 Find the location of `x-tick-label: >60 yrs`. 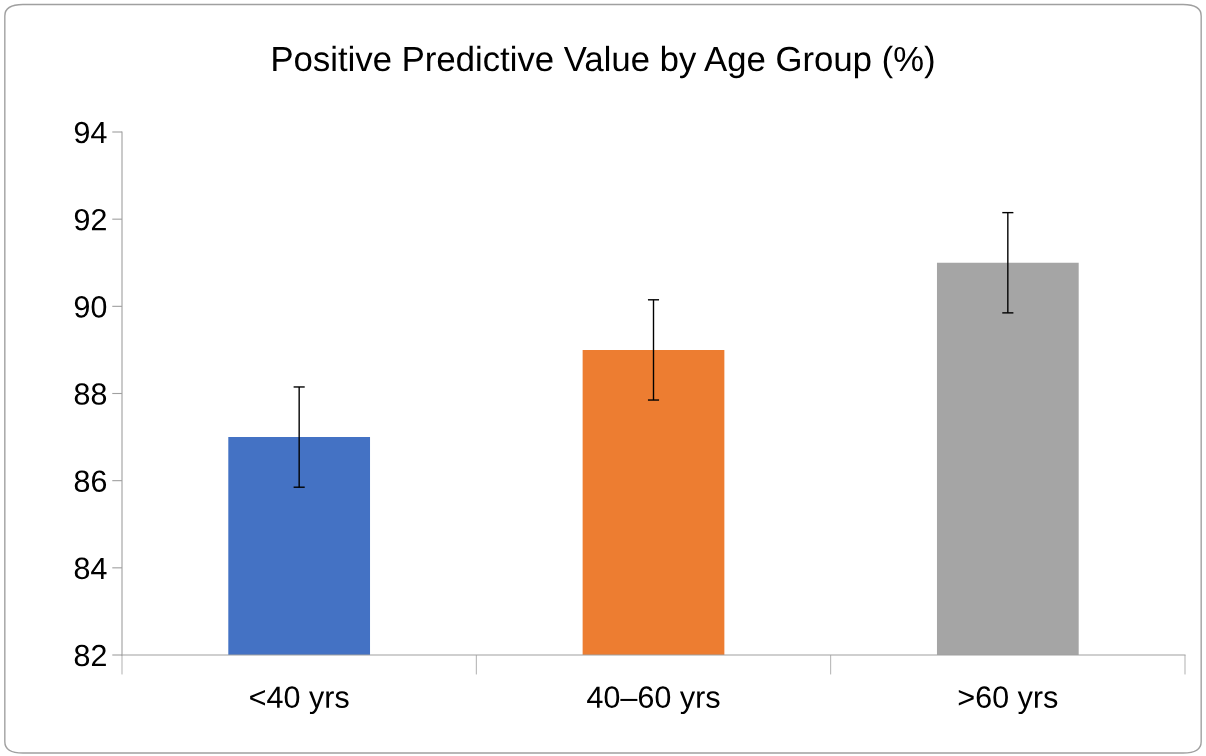

x-tick-label: >60 yrs is located at coordinates (1008, 700).